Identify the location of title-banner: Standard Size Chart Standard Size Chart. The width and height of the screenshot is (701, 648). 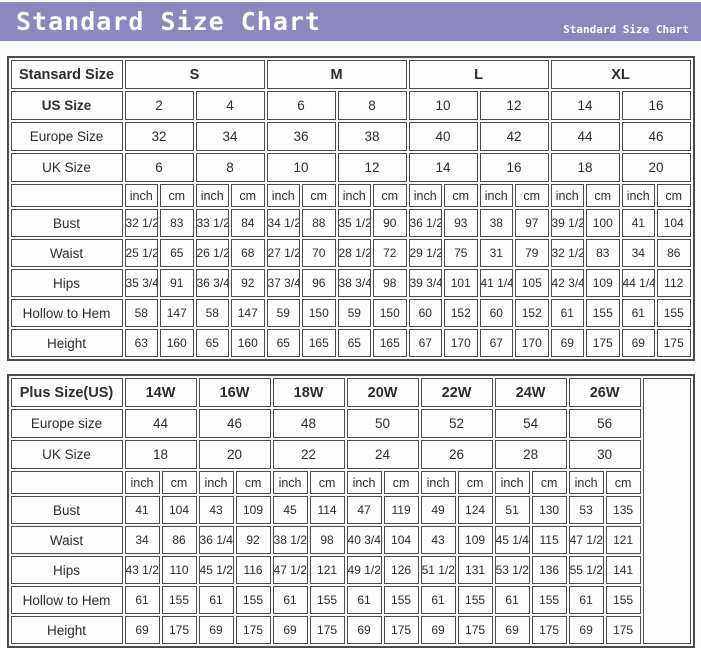
(350, 21).